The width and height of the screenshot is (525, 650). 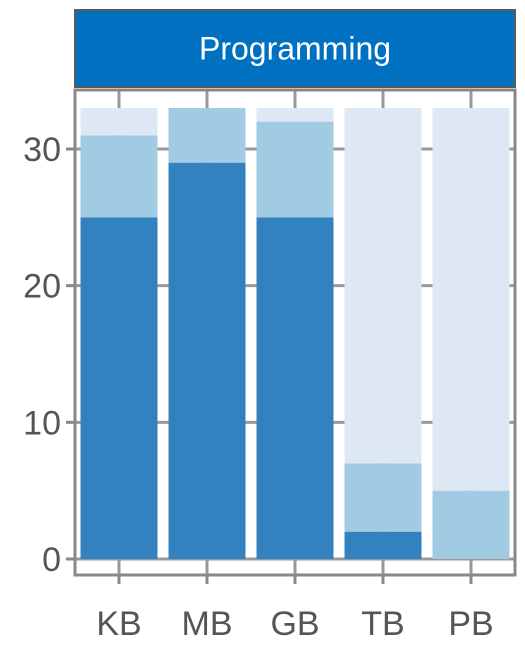 What do you see at coordinates (42, 355) in the screenshot?
I see `y-tick-labels: 0 10 20 30` at bounding box center [42, 355].